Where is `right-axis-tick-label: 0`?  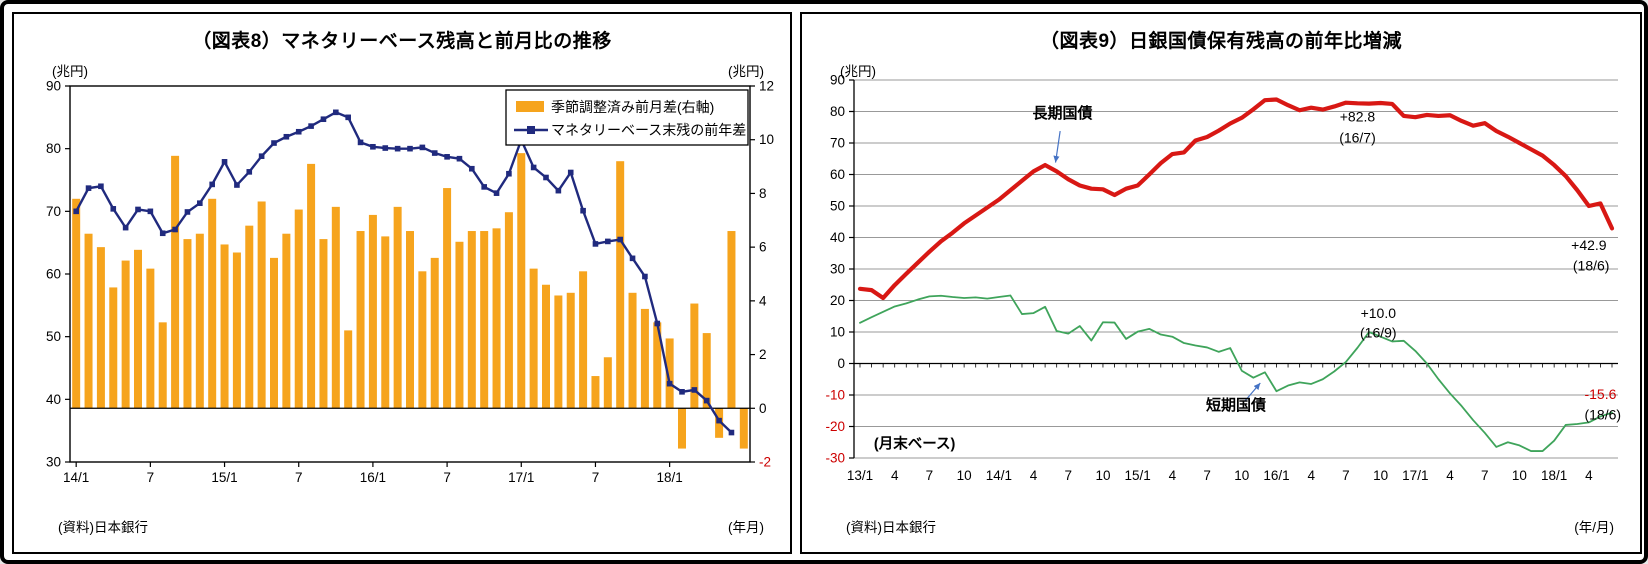 right-axis-tick-label: 0 is located at coordinates (763, 408).